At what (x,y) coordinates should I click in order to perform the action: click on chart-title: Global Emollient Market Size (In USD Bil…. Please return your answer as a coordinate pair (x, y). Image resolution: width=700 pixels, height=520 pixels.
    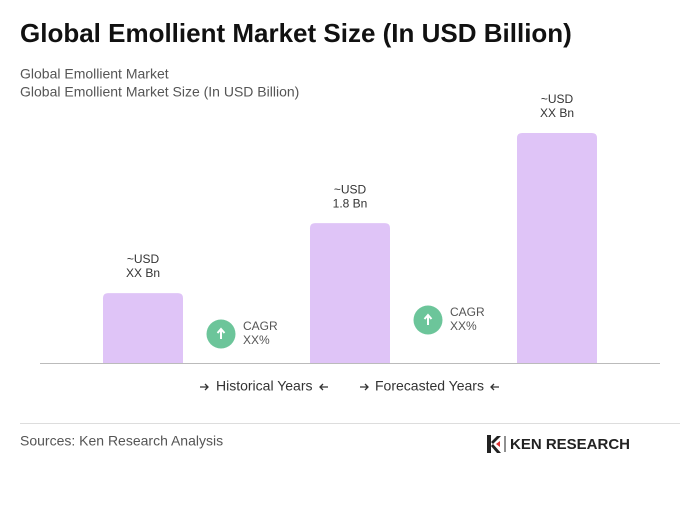
    Looking at the image, I should click on (296, 33).